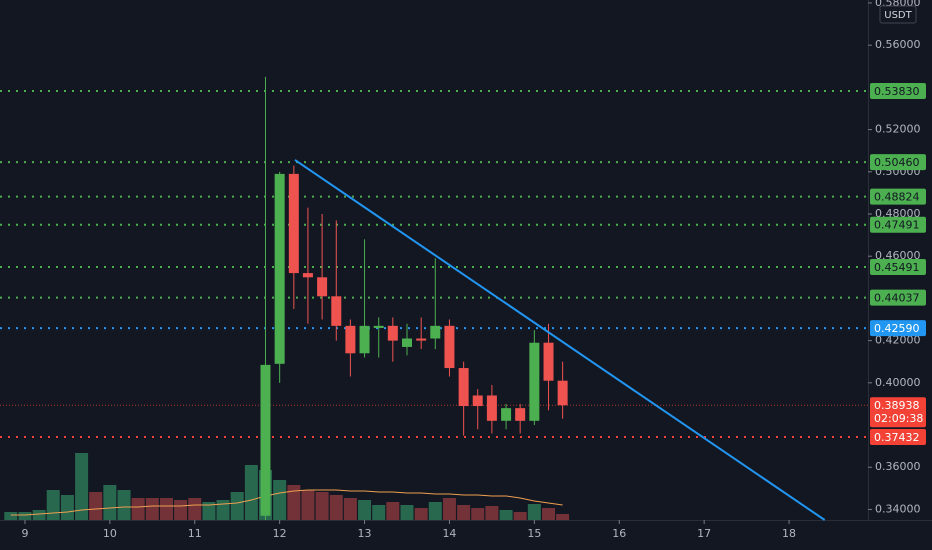 The height and width of the screenshot is (550, 932). I want to click on level-label: 0.47491, so click(897, 225).